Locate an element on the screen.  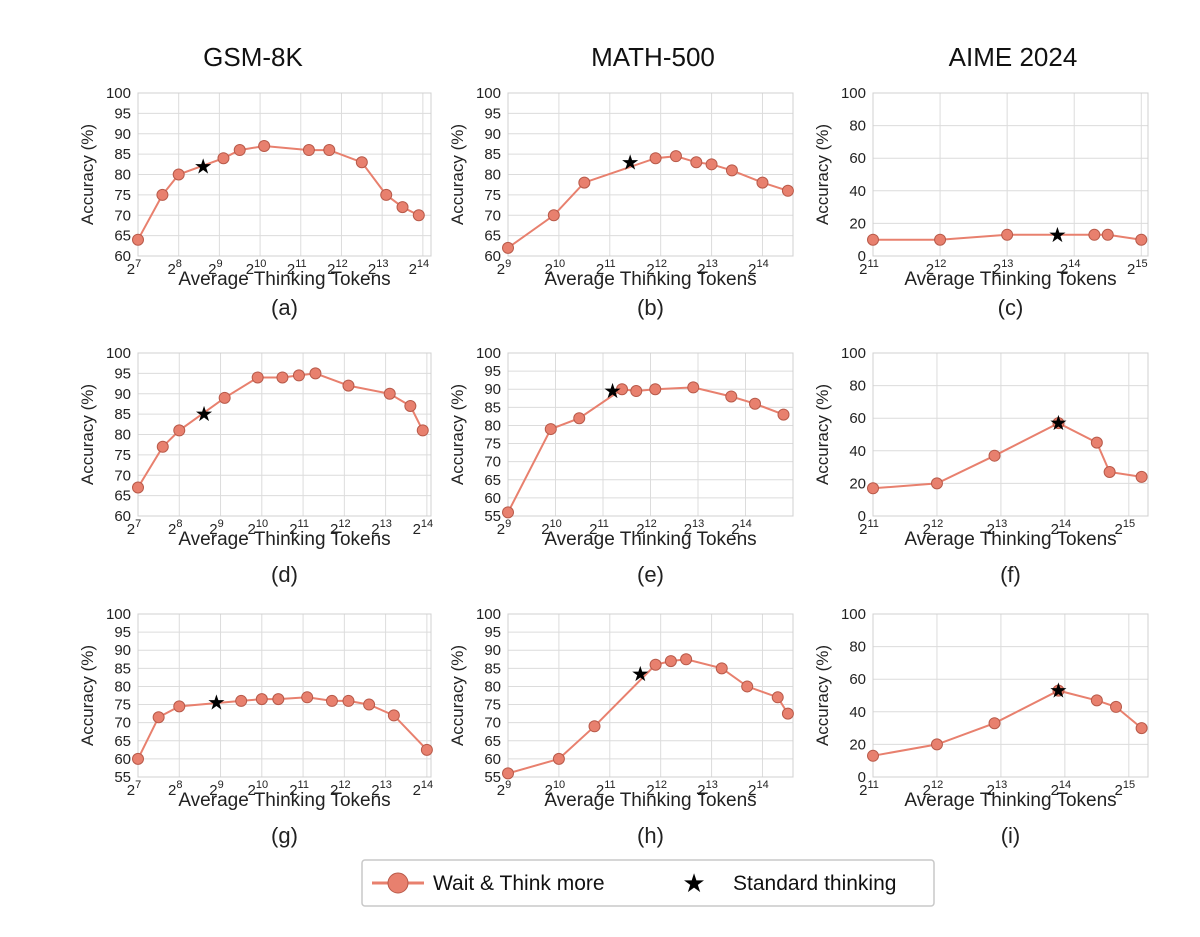
y-tick-label: 0 is located at coordinates (862, 256).